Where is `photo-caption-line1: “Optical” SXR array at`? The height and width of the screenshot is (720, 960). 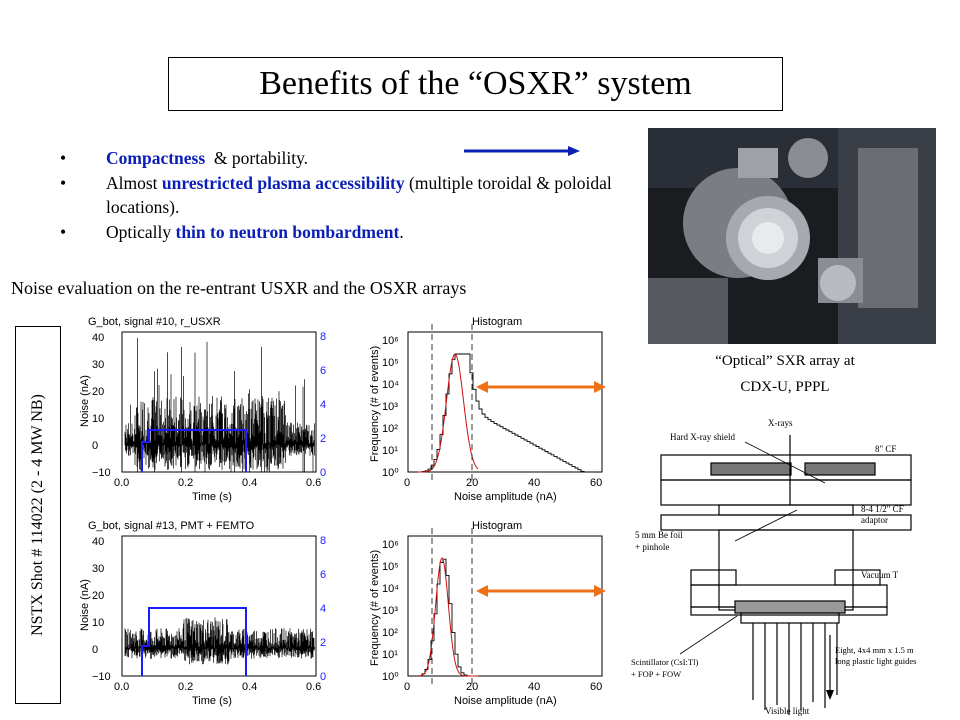
photo-caption-line1: “Optical” SXR array at is located at coordinates (785, 361).